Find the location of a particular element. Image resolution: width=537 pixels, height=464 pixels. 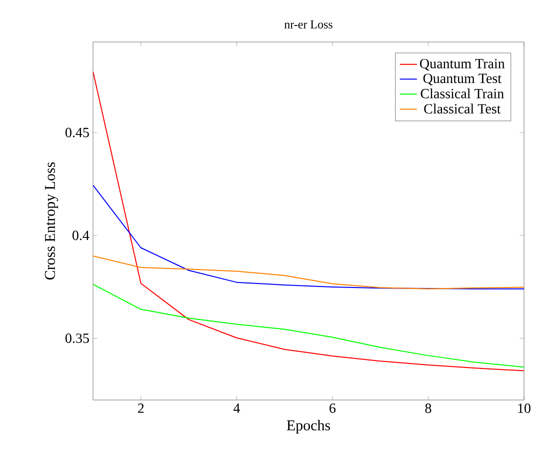

x-tick-label: 4 is located at coordinates (236, 408).